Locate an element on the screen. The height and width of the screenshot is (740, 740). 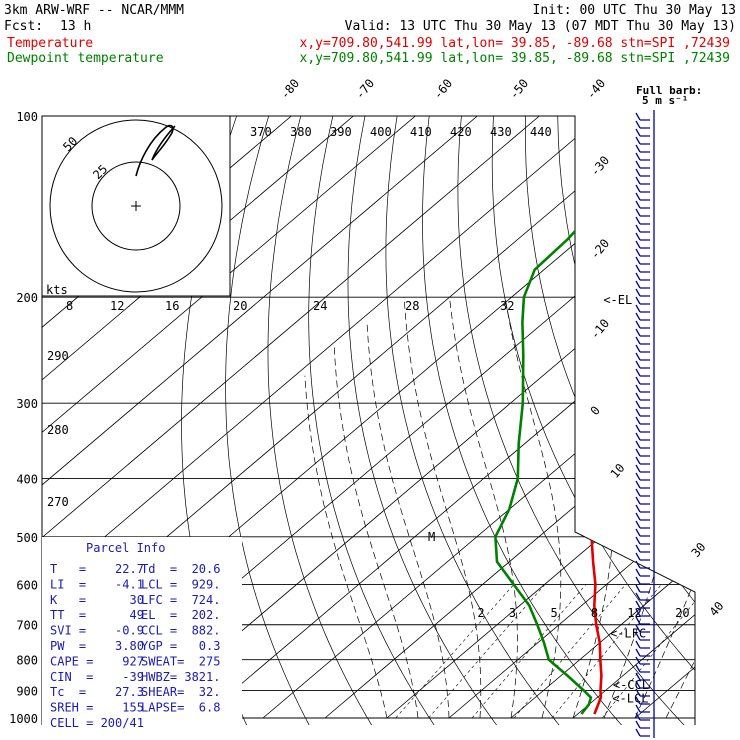
parcel-info-value: EL = 202. is located at coordinates (180, 615).